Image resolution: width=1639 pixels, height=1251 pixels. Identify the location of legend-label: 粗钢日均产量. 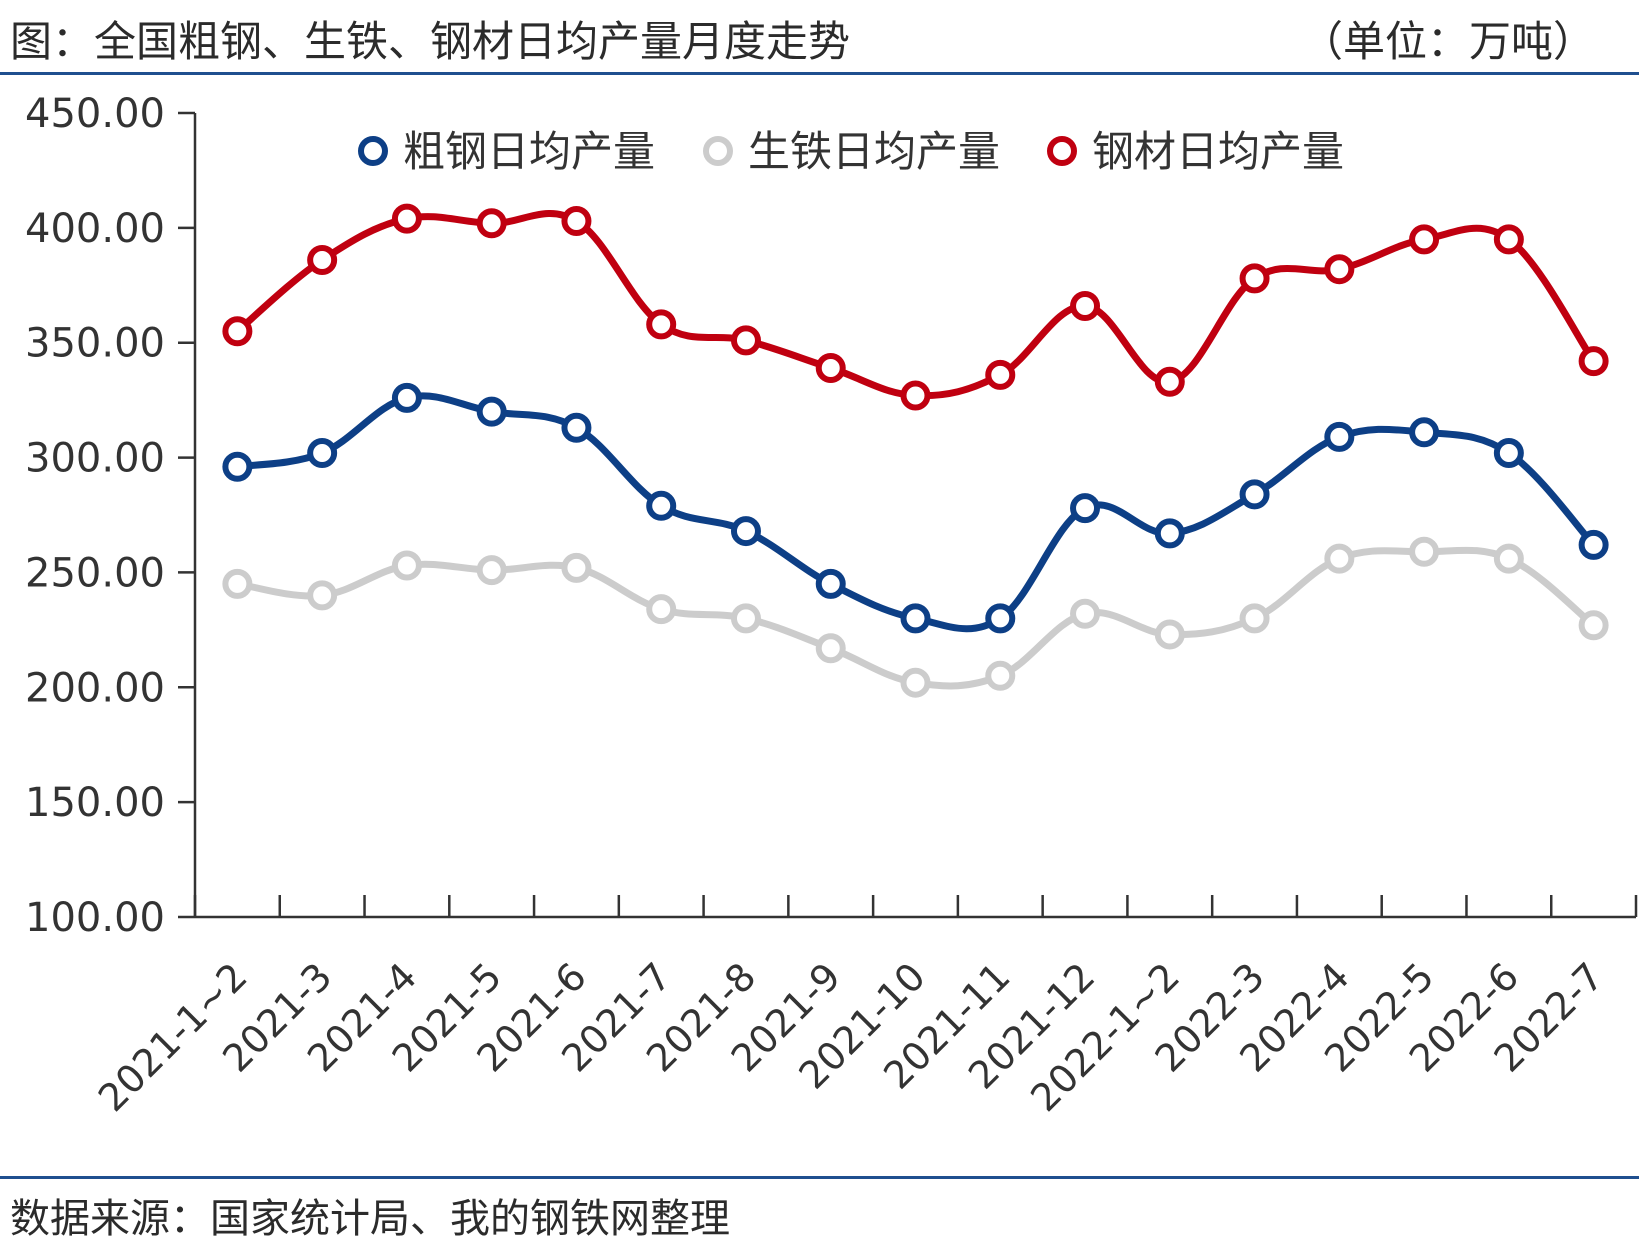
(529, 151).